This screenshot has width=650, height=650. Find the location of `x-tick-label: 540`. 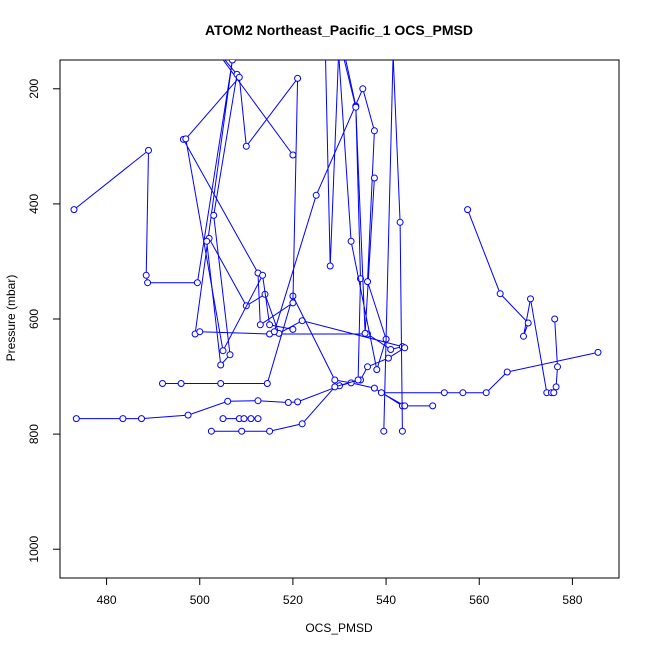

x-tick-label: 540 is located at coordinates (386, 600).